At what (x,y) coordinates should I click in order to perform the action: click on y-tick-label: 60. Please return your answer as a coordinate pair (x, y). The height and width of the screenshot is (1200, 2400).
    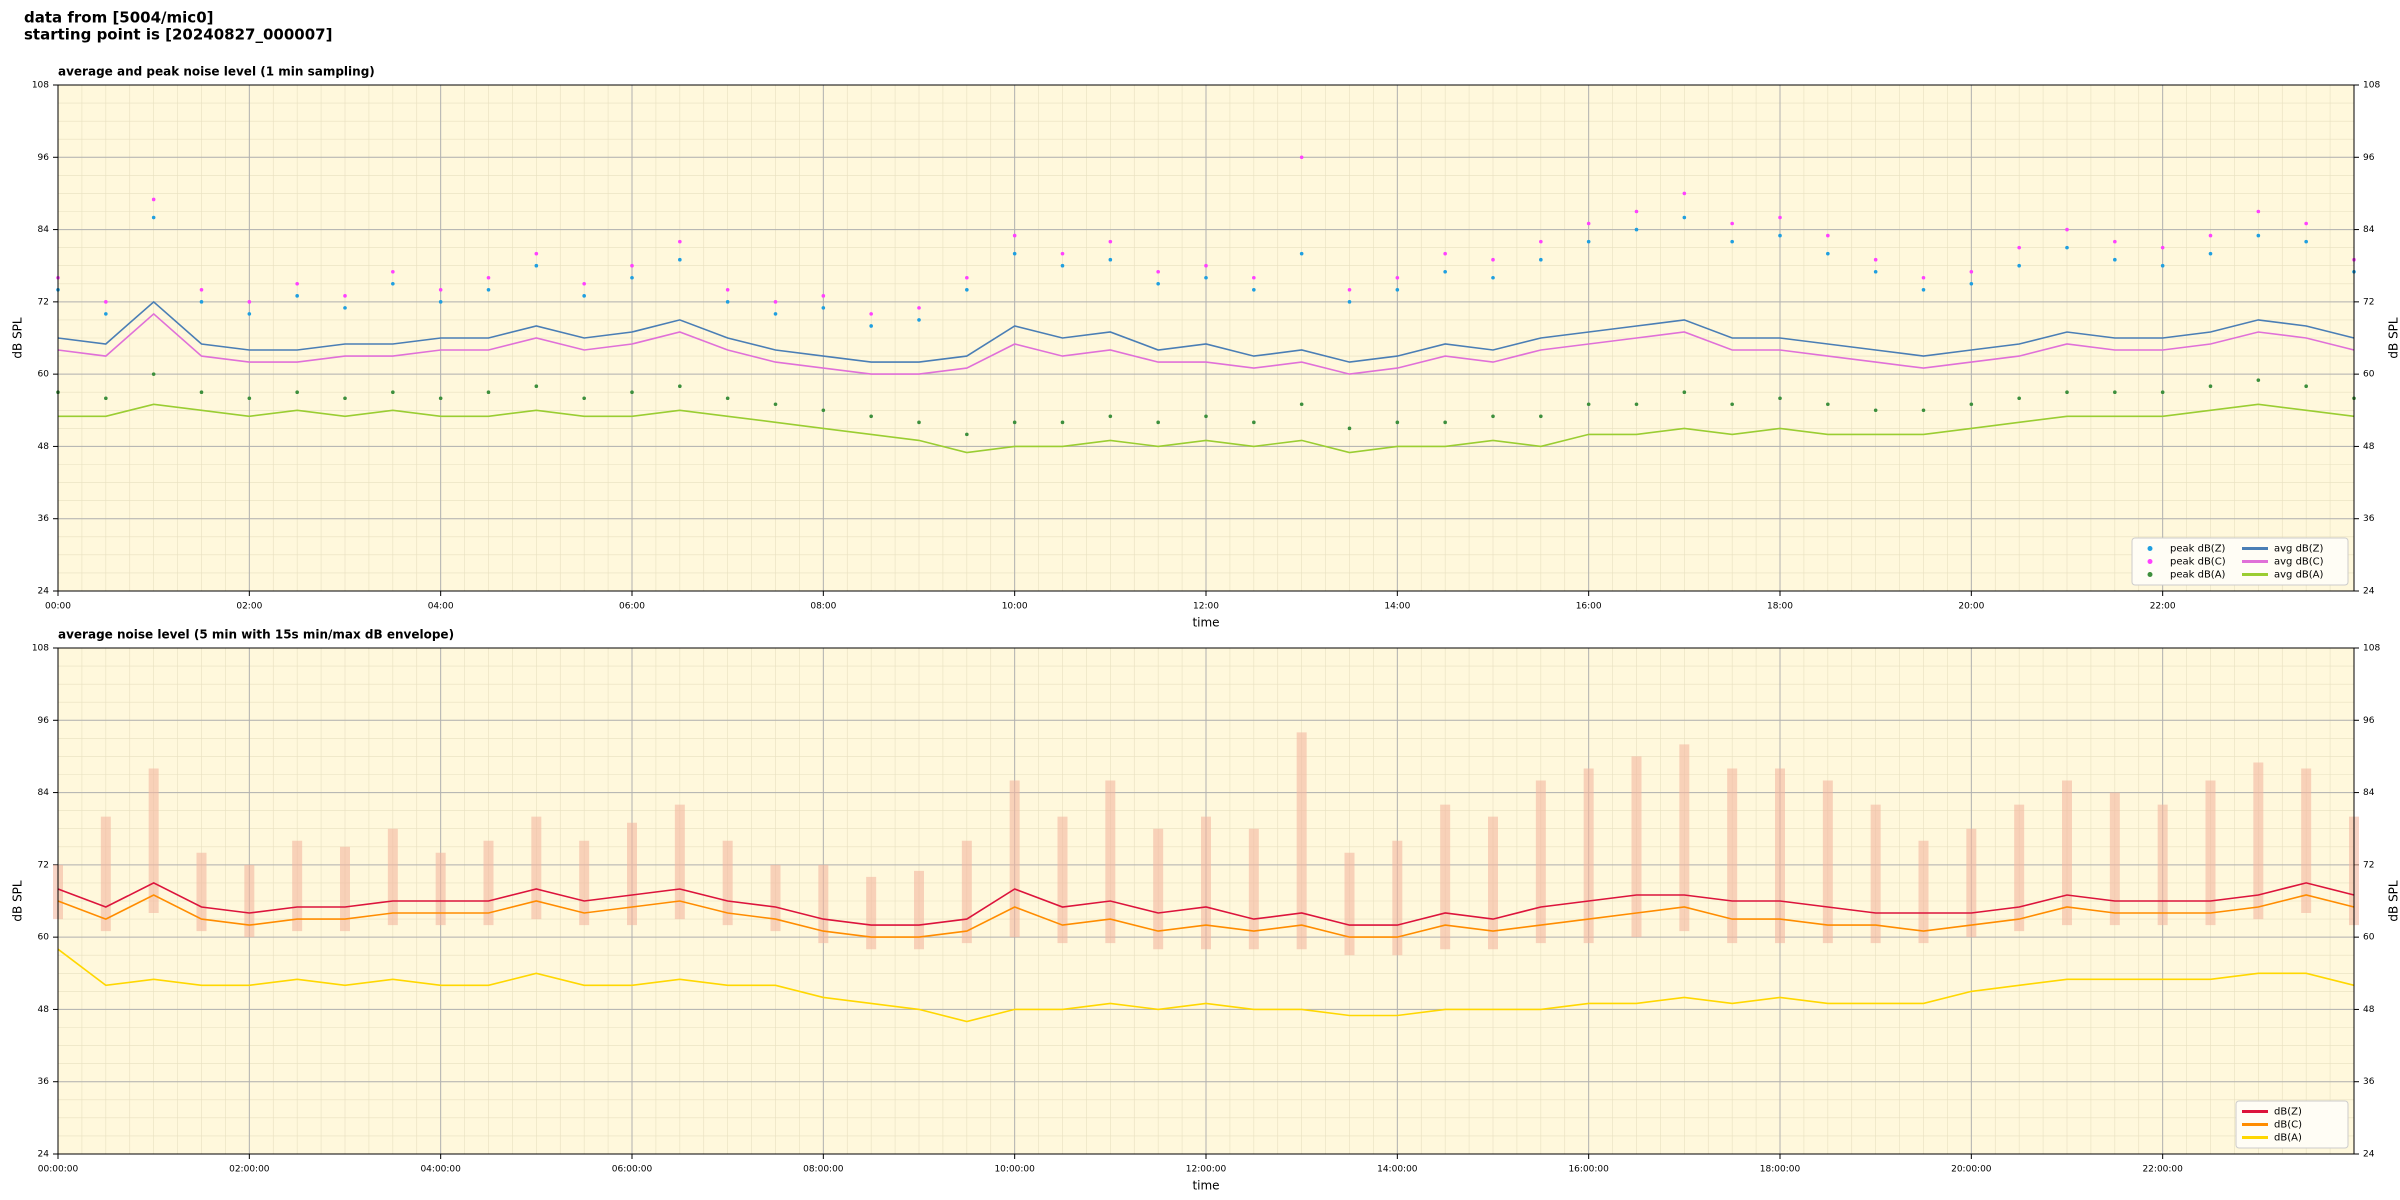
    Looking at the image, I should click on (44, 375).